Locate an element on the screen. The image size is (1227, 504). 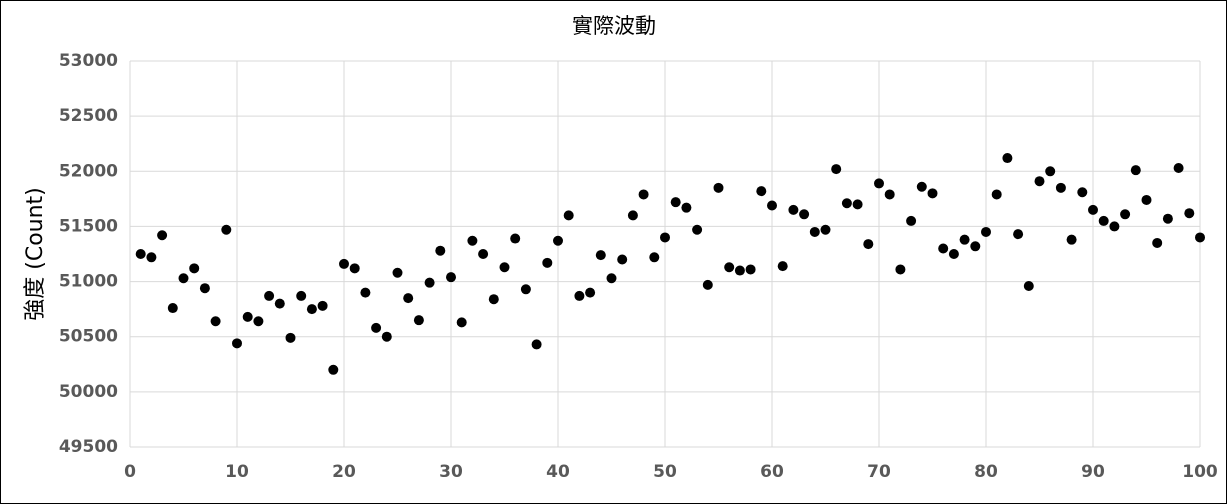
chart-title: 實際波動 is located at coordinates (614, 26).